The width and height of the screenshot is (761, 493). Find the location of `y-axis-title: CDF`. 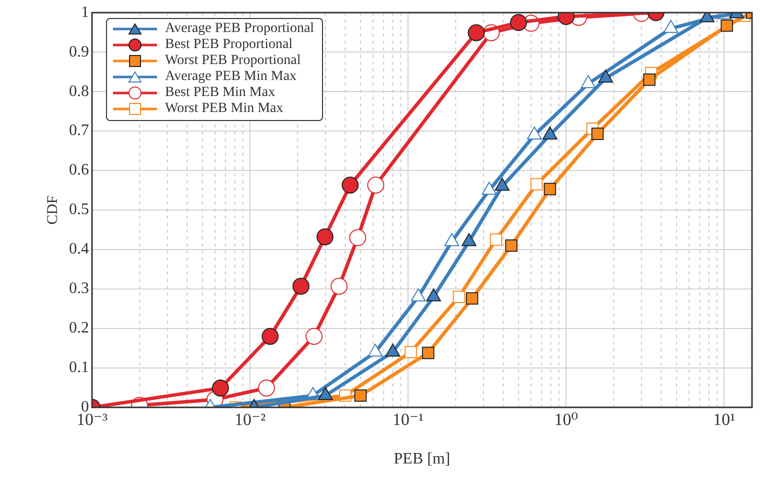

y-axis-title: CDF is located at coordinates (52, 210).